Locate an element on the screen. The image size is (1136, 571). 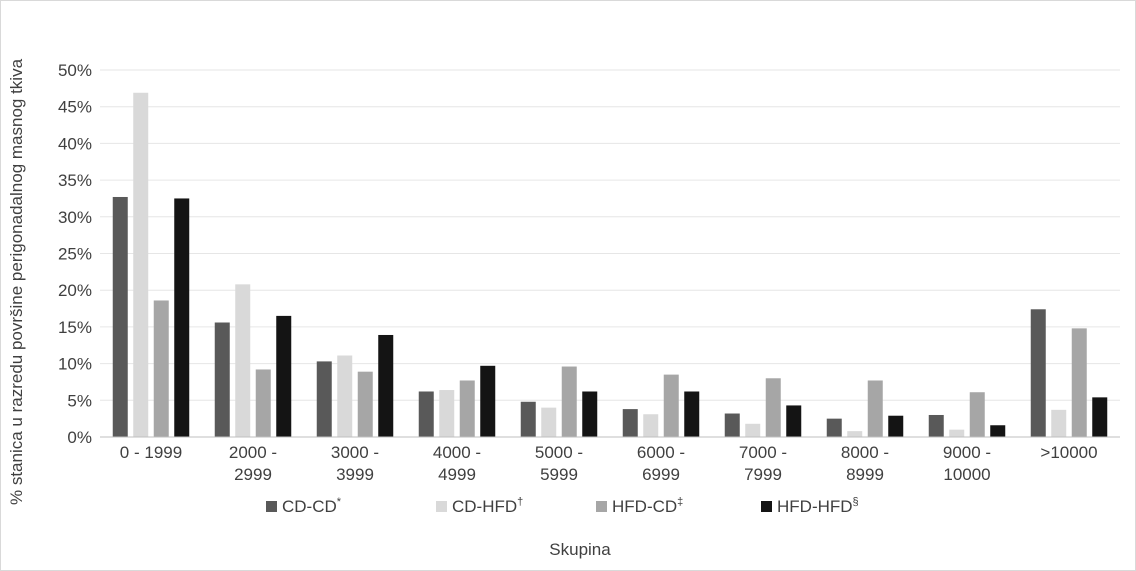
x-tick-label: 10000 is located at coordinates (966, 474).